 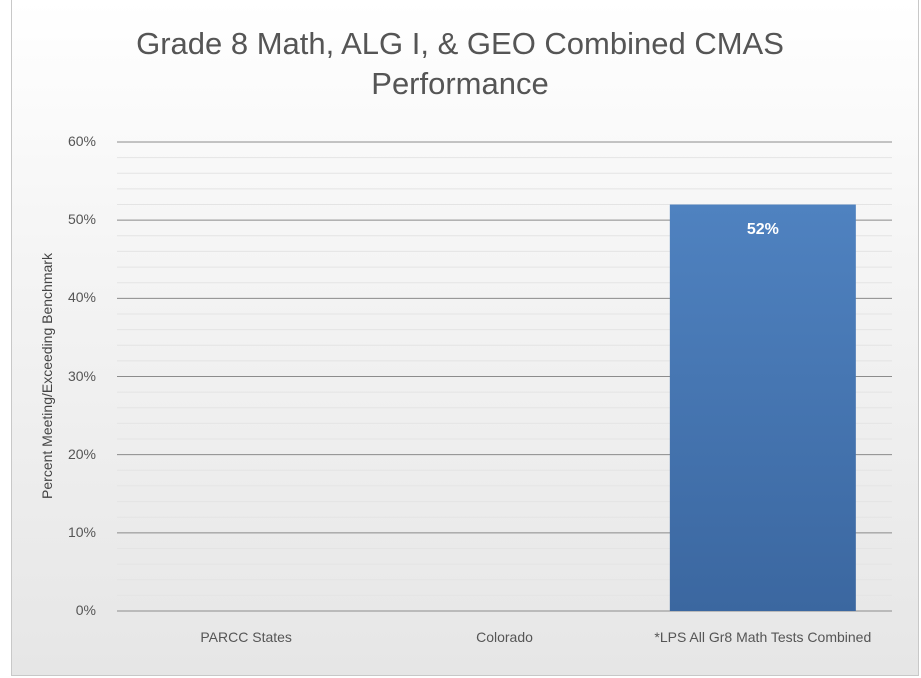 I want to click on y-tick-label: 20%, so click(x=81, y=453).